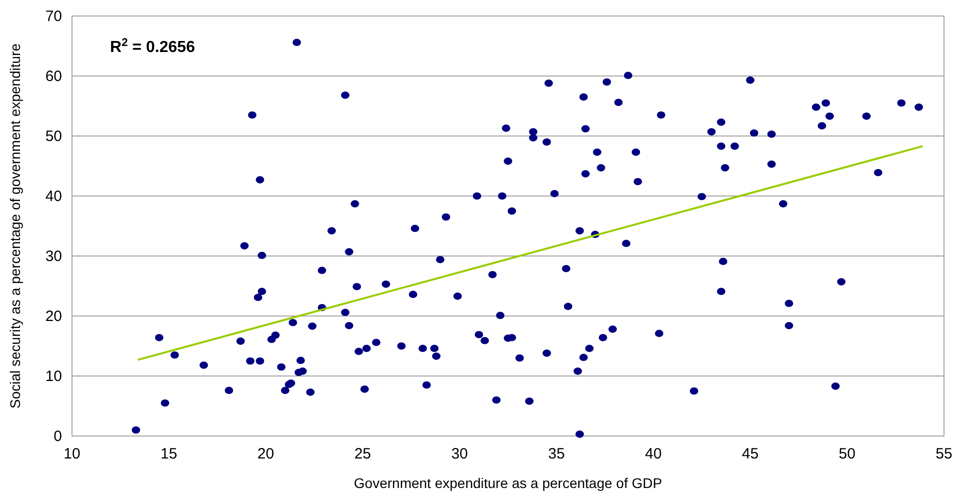 The image size is (959, 496). Describe the element at coordinates (53, 316) in the screenshot. I see `y-tick-label: 20` at that location.